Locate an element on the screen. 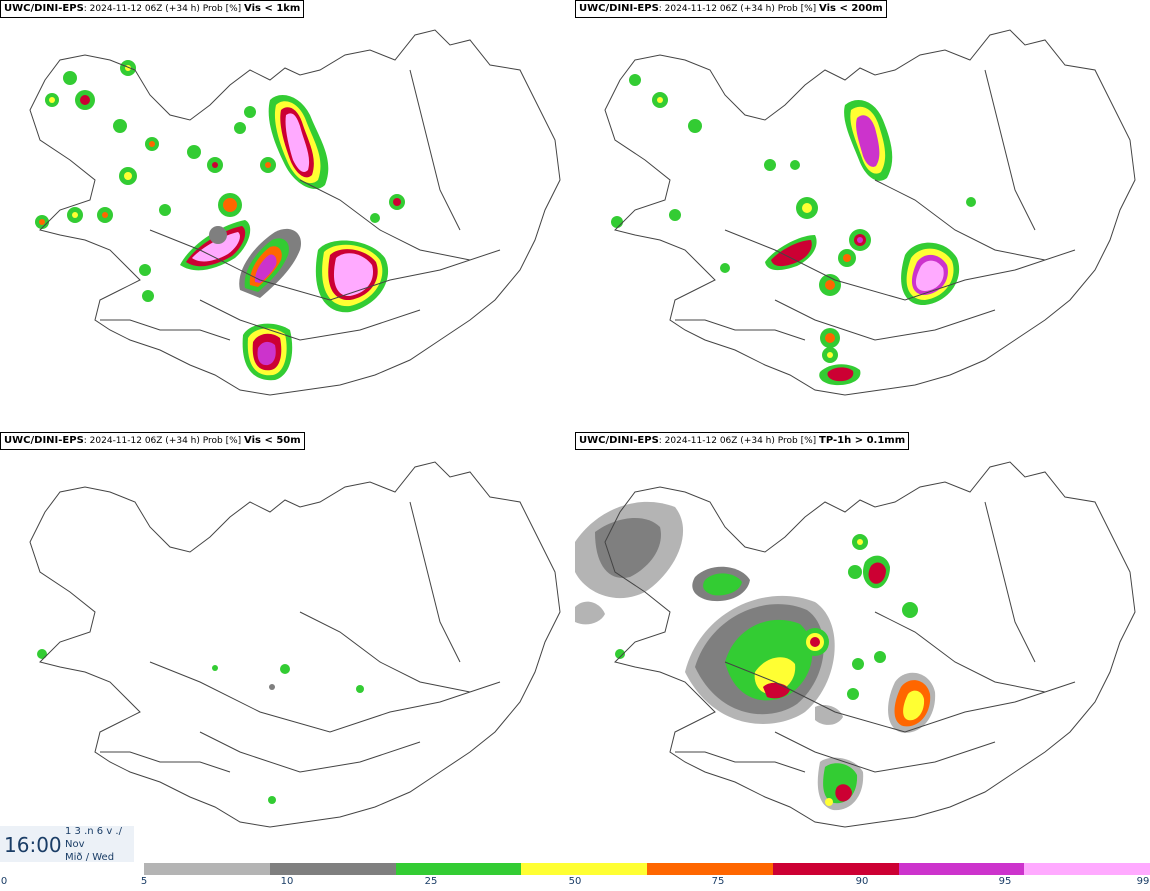 The width and height of the screenshot is (1150, 891). legend-tick-label: 95 is located at coordinates (1005, 881).